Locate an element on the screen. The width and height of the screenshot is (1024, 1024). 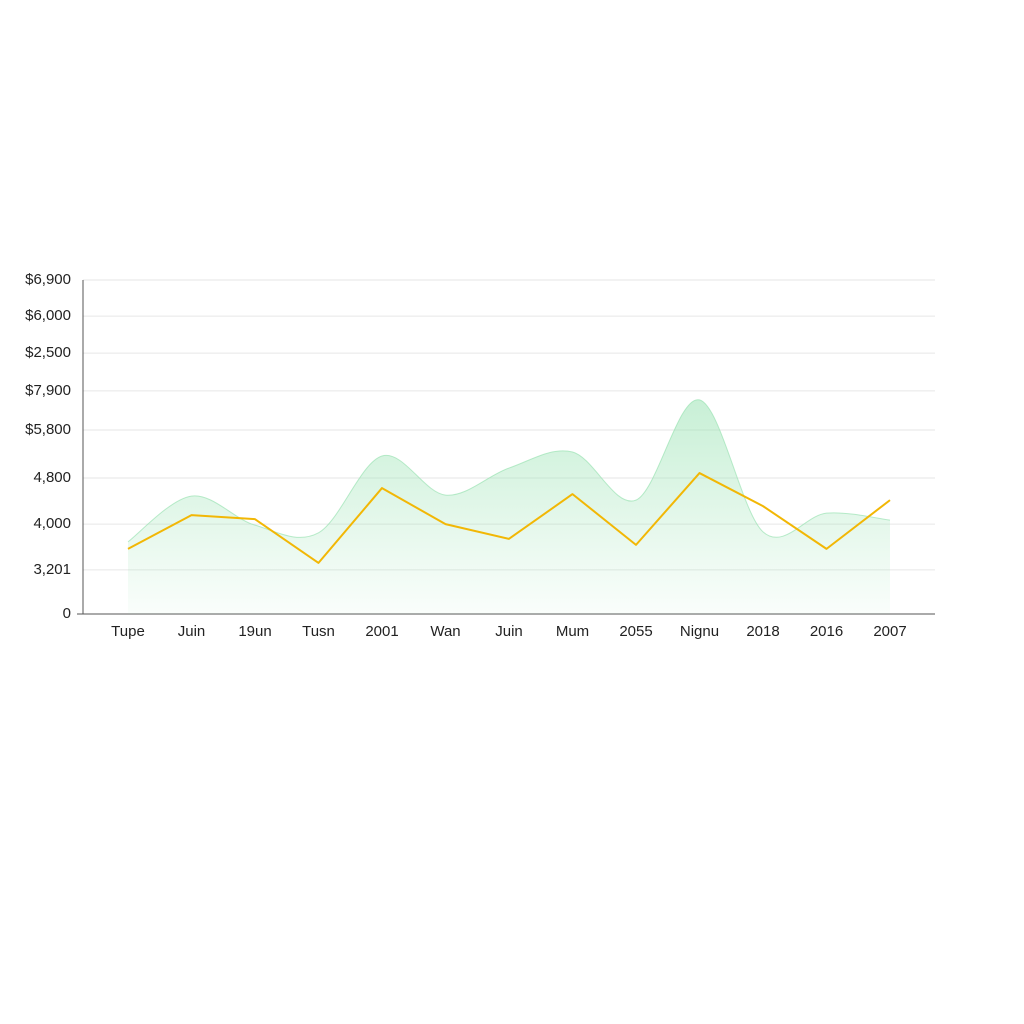
x-tick-label: 2007 is located at coordinates (889, 631).